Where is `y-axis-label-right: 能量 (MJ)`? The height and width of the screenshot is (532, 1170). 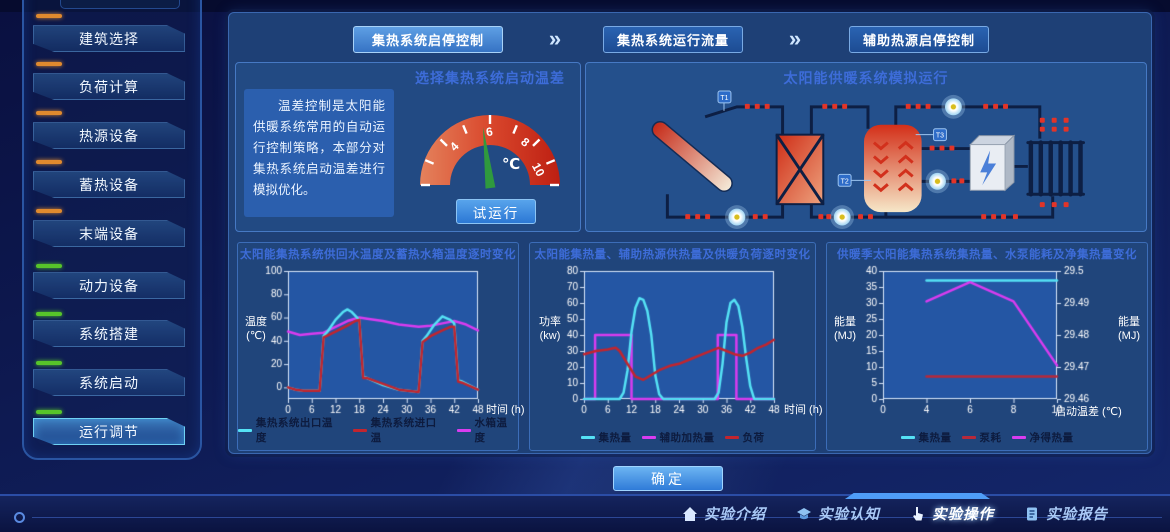 y-axis-label-right: 能量 (MJ) is located at coordinates (1129, 329).